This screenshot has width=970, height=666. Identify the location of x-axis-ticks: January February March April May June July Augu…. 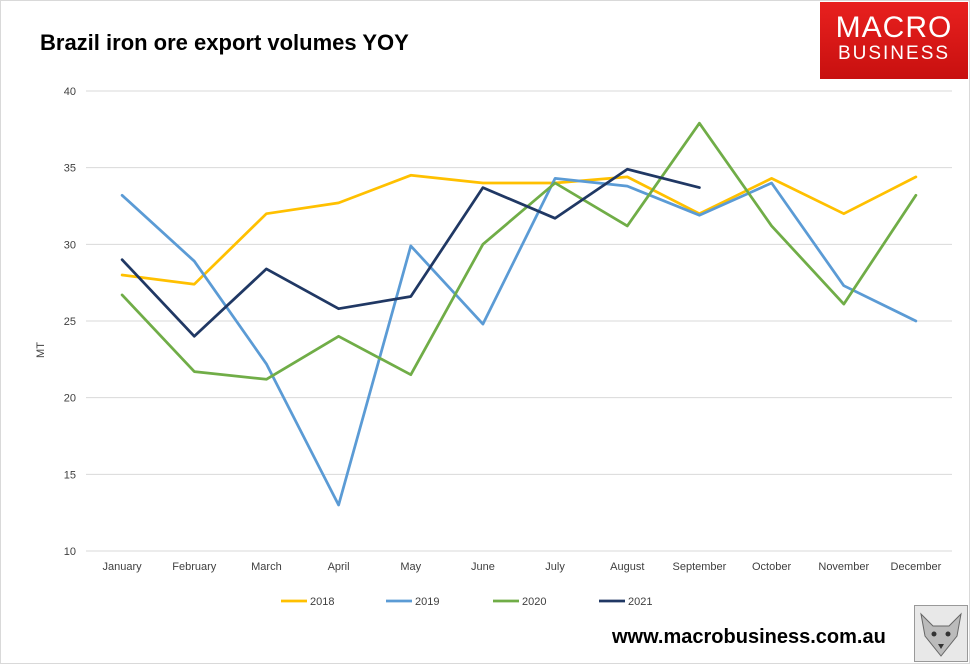
(522, 567).